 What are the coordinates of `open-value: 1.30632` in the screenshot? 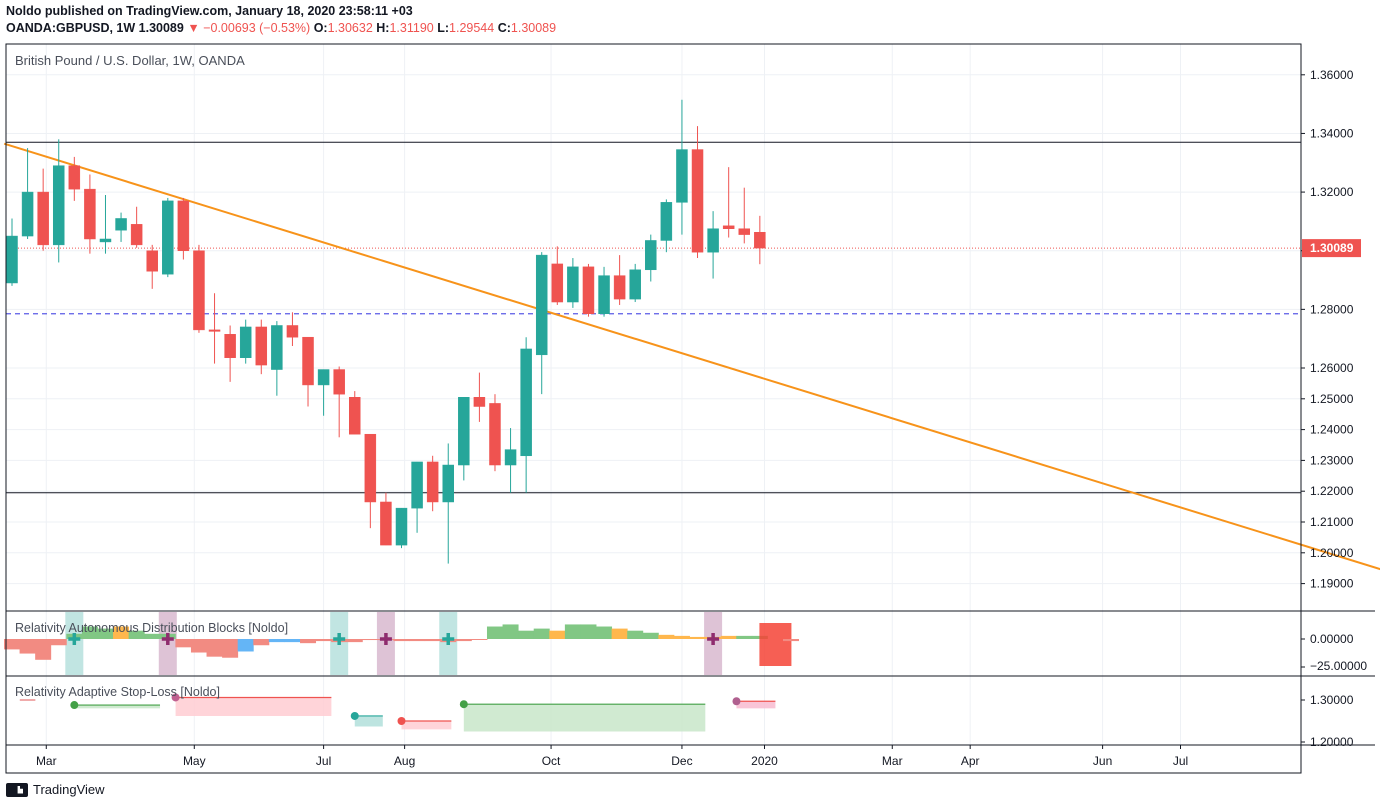 It's located at (350, 28).